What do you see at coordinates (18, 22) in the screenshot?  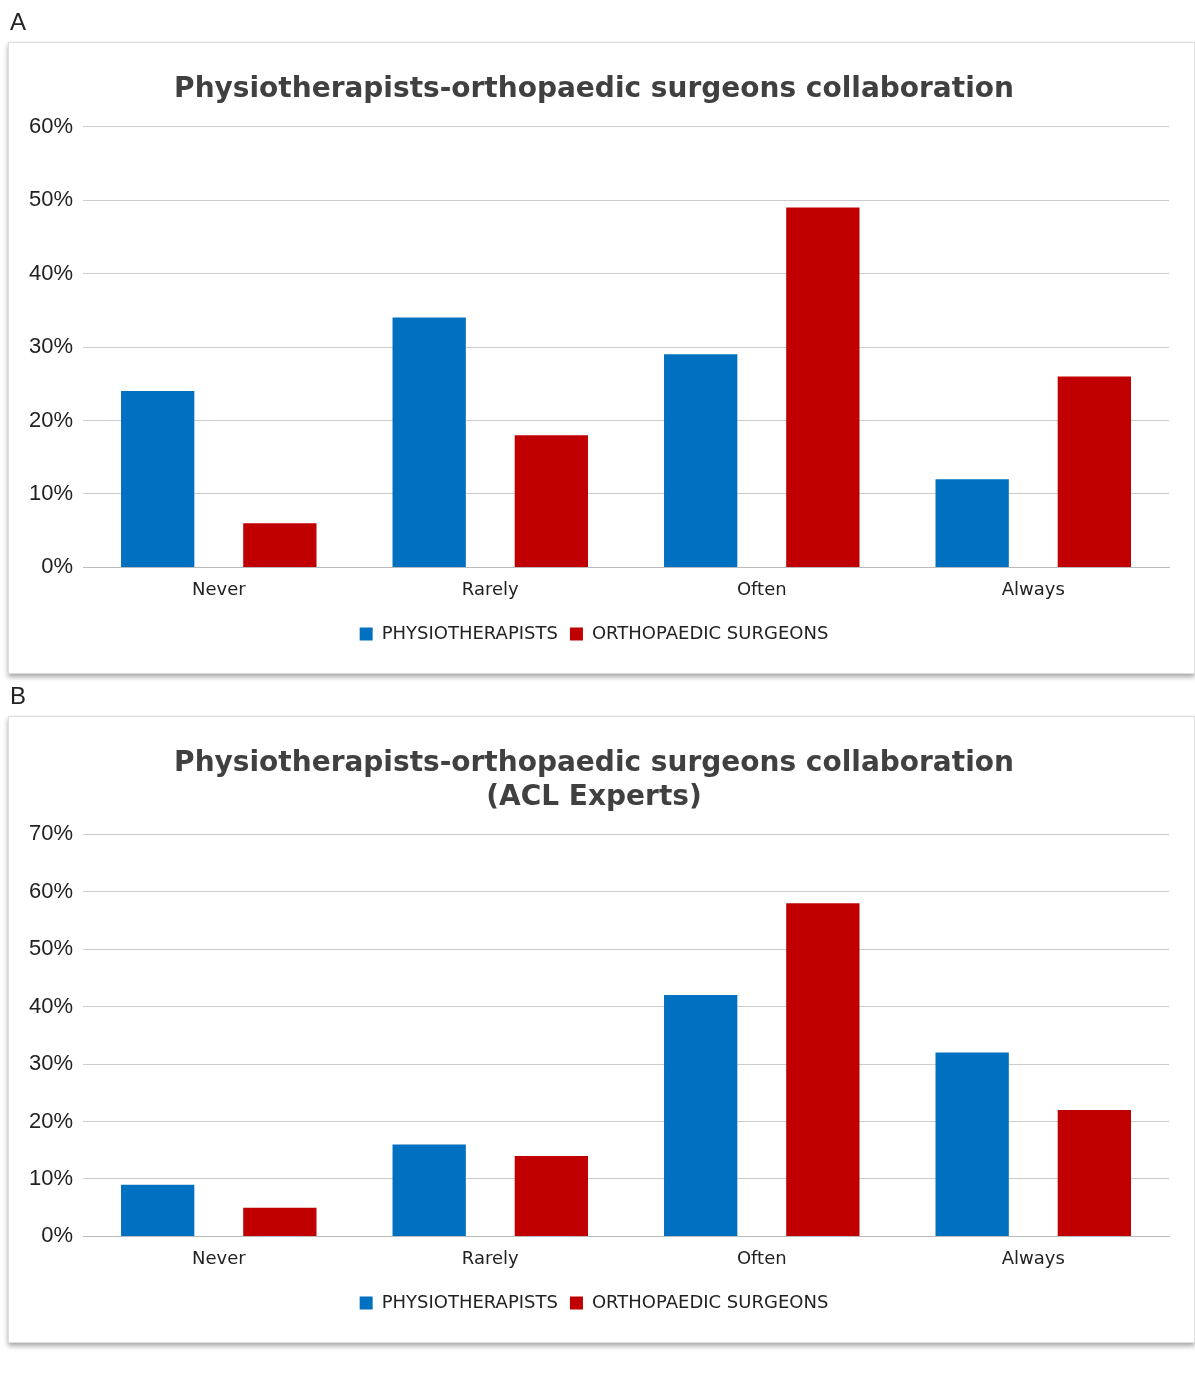 I see `text: A` at bounding box center [18, 22].